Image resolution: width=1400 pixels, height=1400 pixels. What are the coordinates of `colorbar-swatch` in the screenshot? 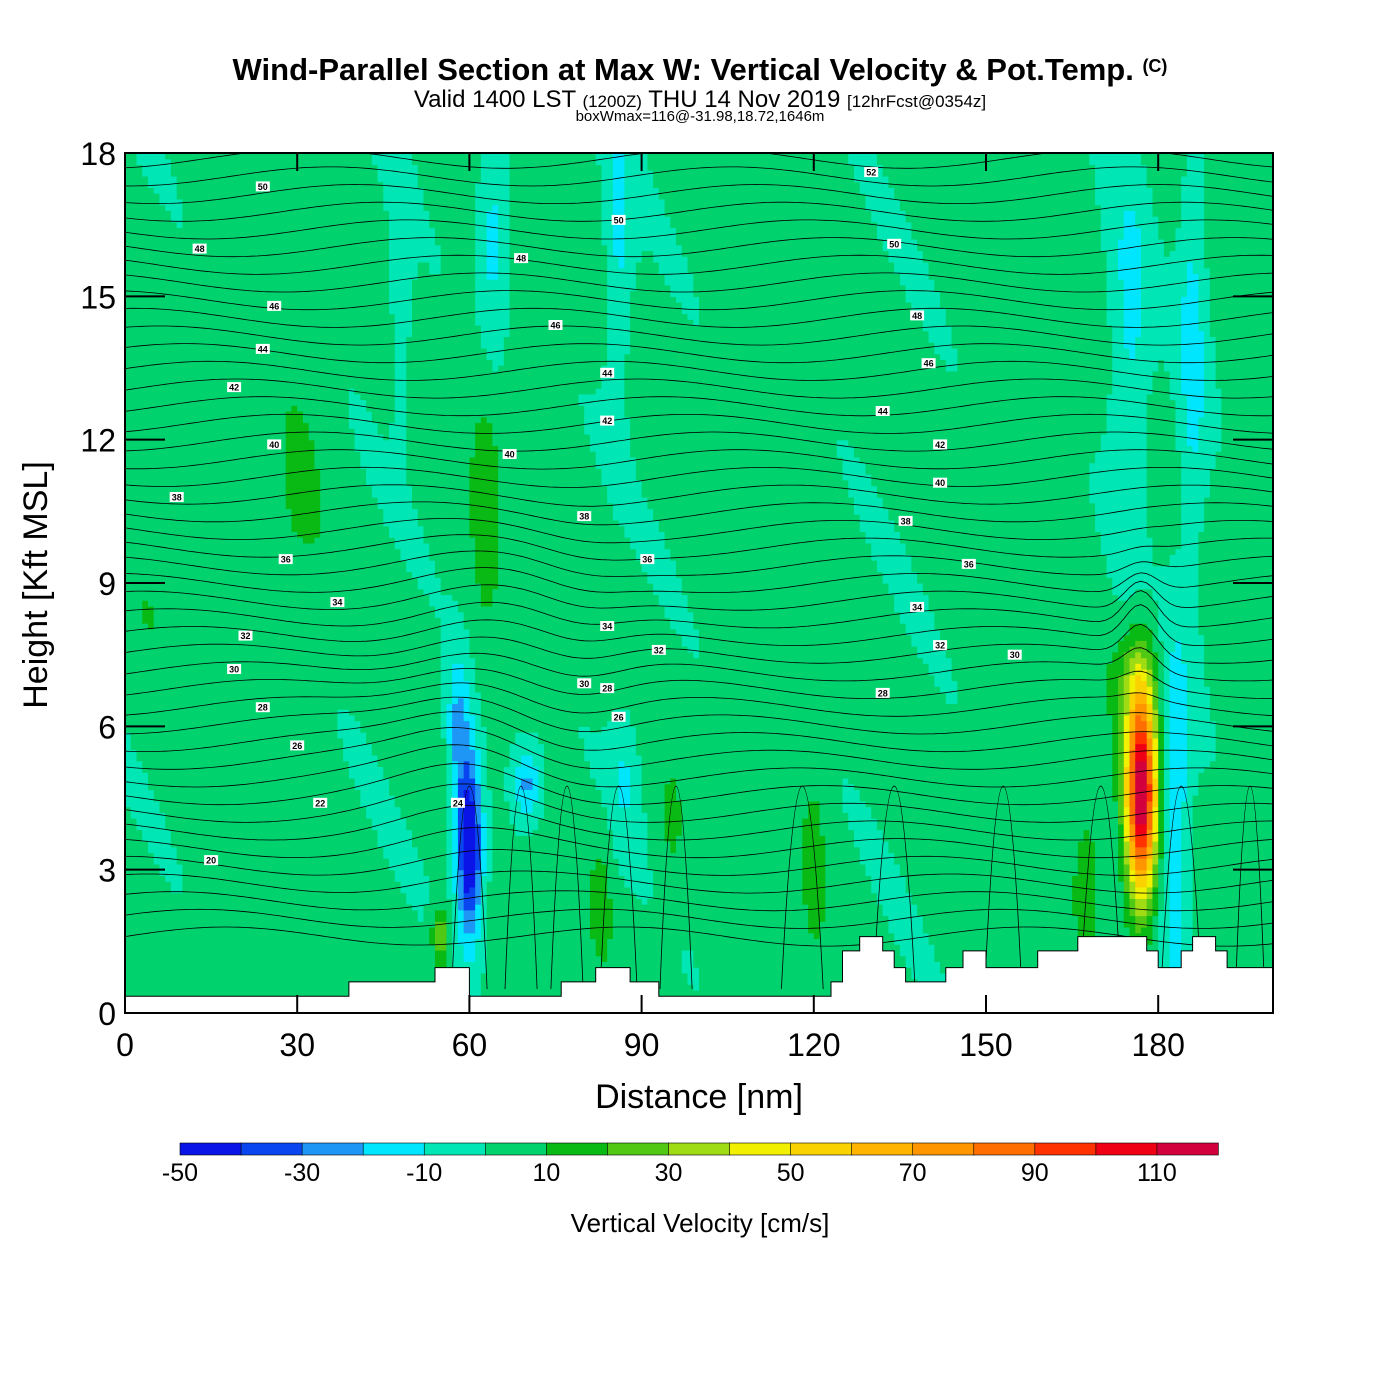 It's located at (1126, 1149).